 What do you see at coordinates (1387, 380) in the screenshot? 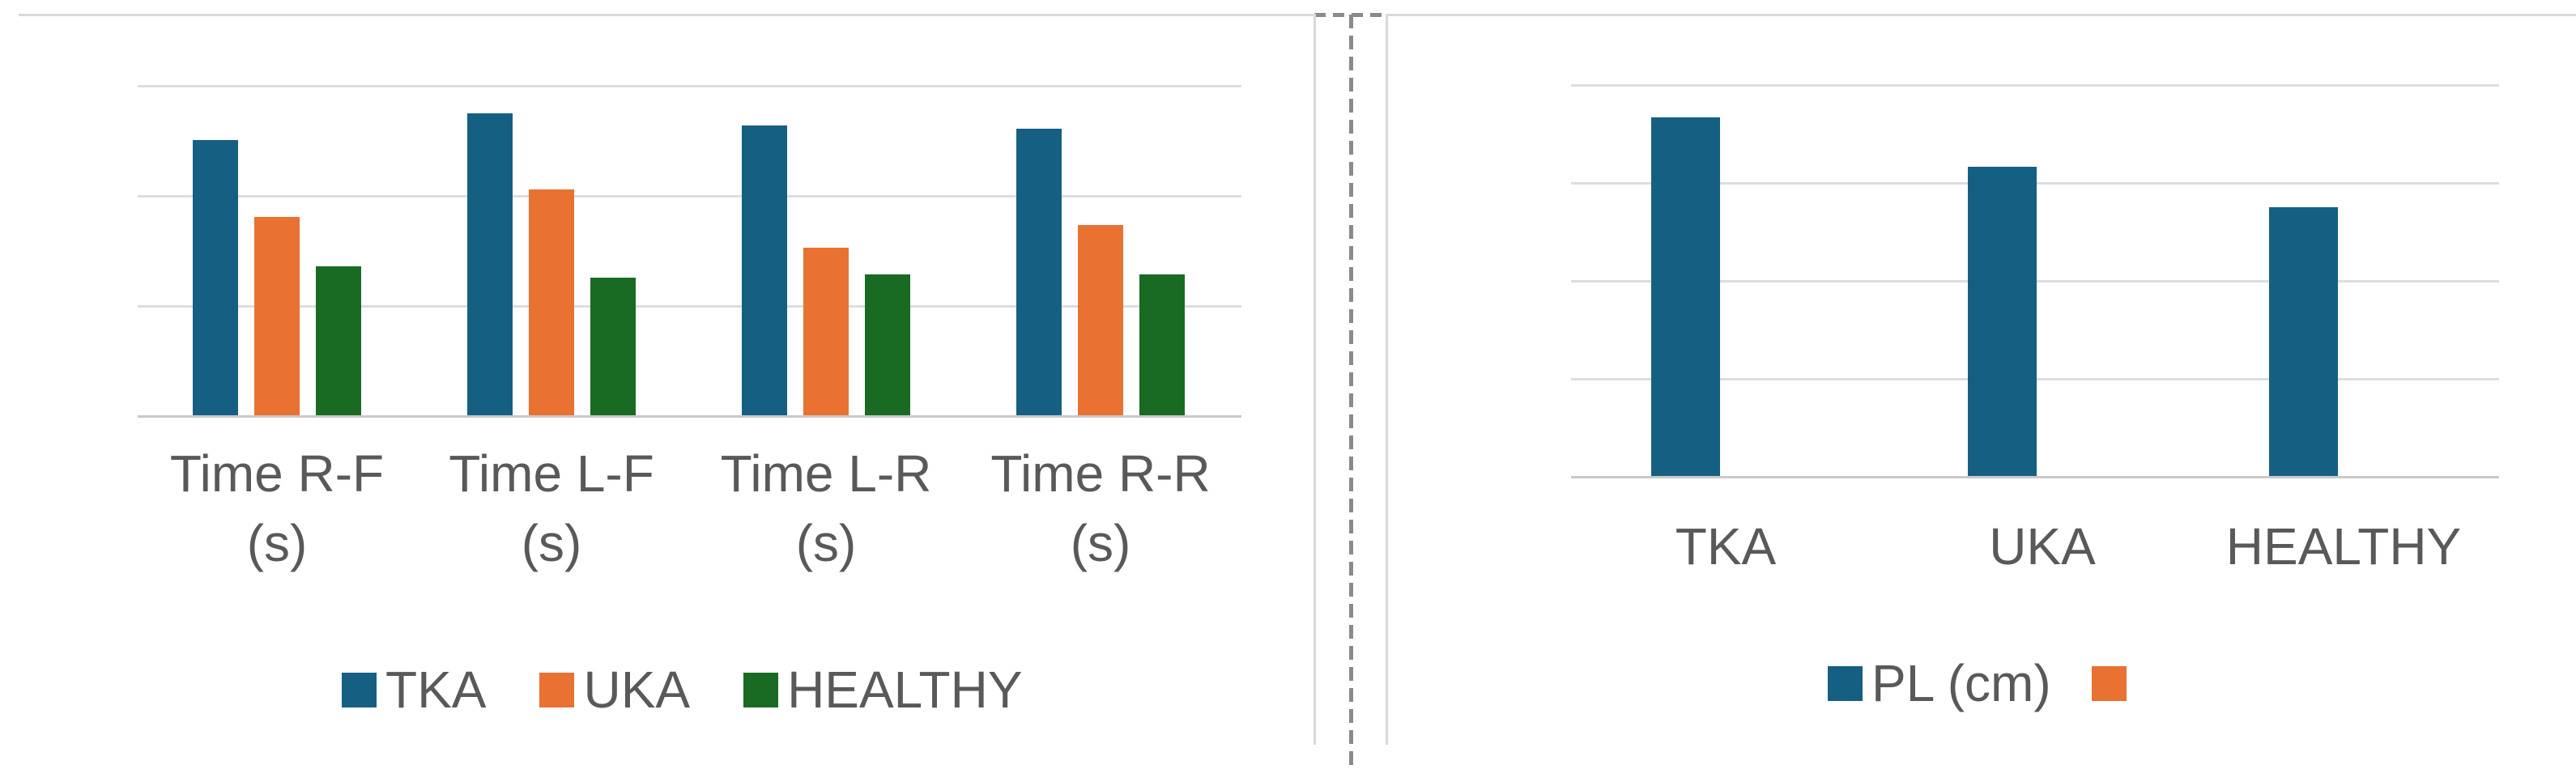
I see `right-chart-left-border` at bounding box center [1387, 380].